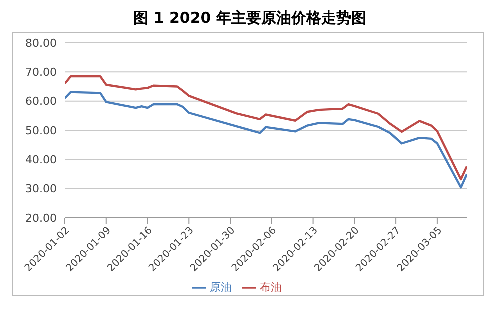 The height and width of the screenshot is (318, 500). I want to click on legend-label: 原油, so click(221, 287).